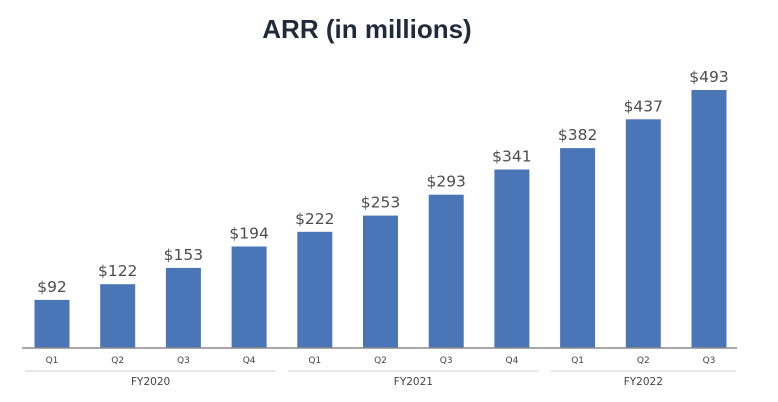 This screenshot has width=778, height=402. Describe the element at coordinates (511, 157) in the screenshot. I see `value-label-7: $341` at that location.